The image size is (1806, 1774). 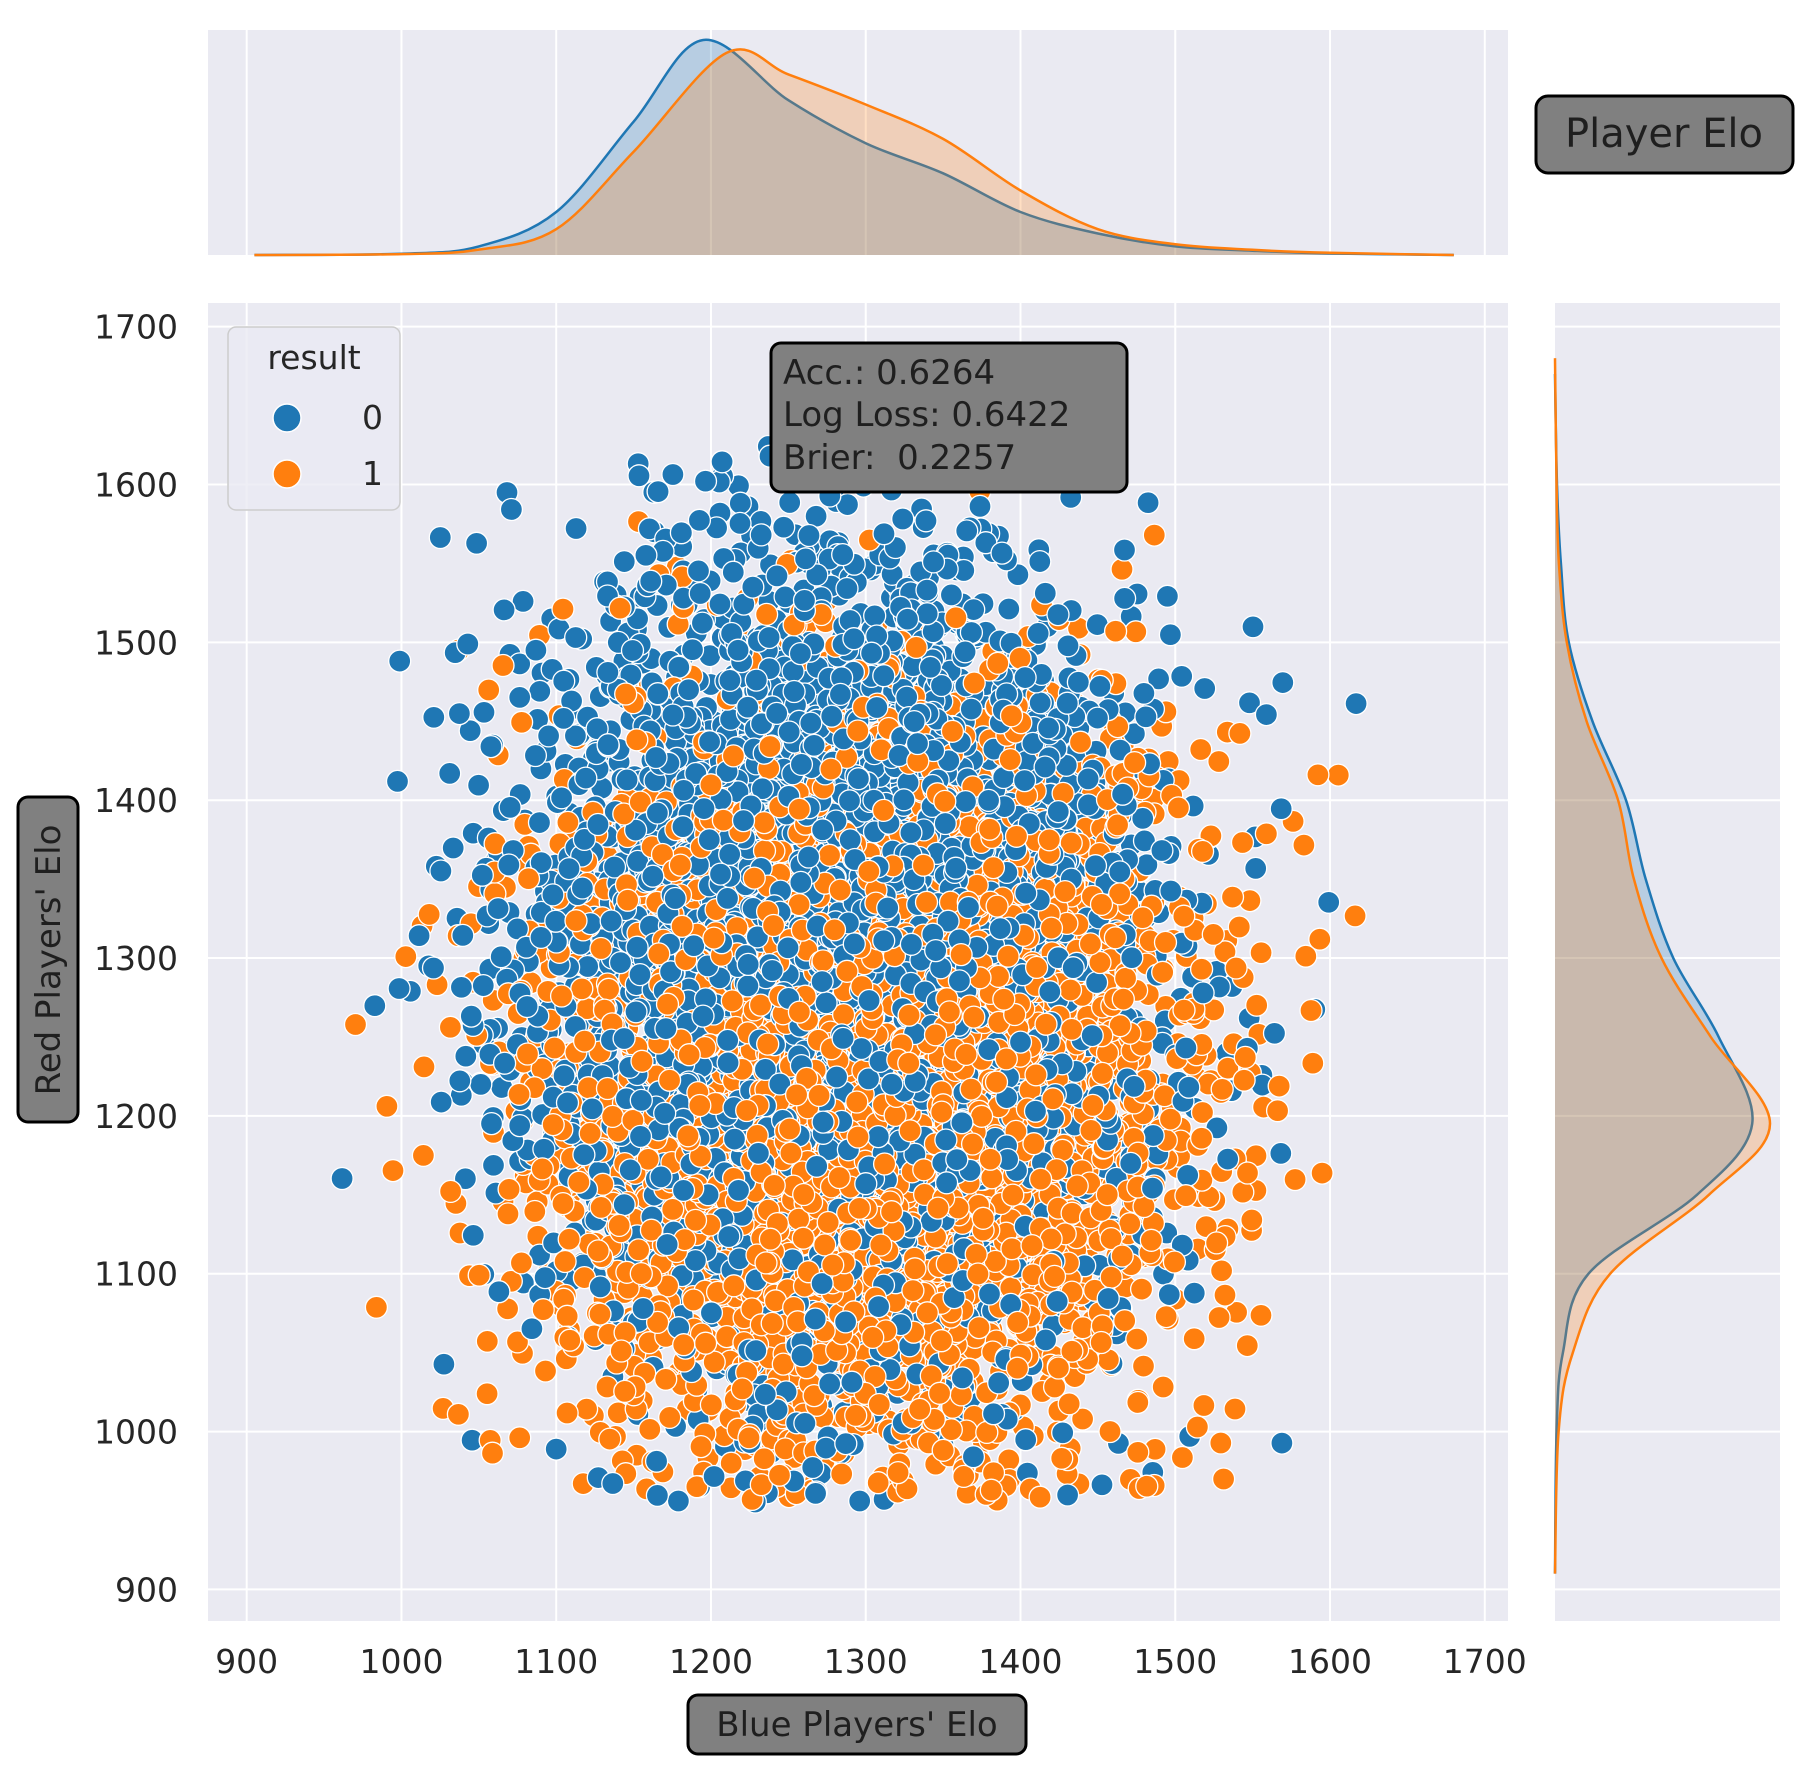 I want to click on top-marginal-panel, so click(x=858, y=142).